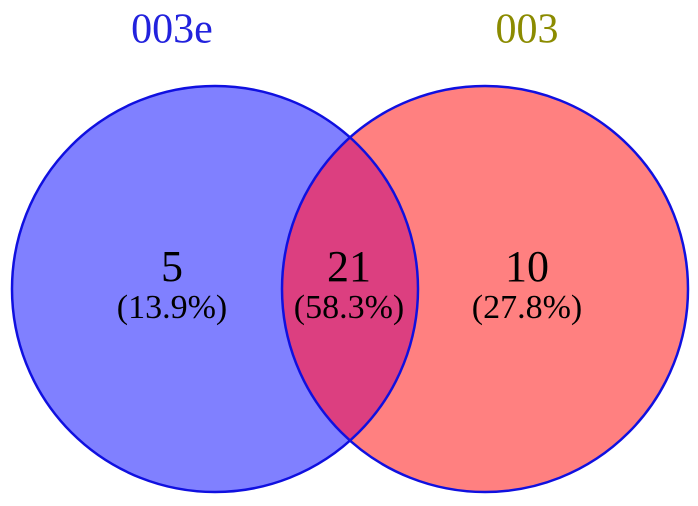 The width and height of the screenshot is (698, 506). I want to click on region-count: 5, so click(172, 266).